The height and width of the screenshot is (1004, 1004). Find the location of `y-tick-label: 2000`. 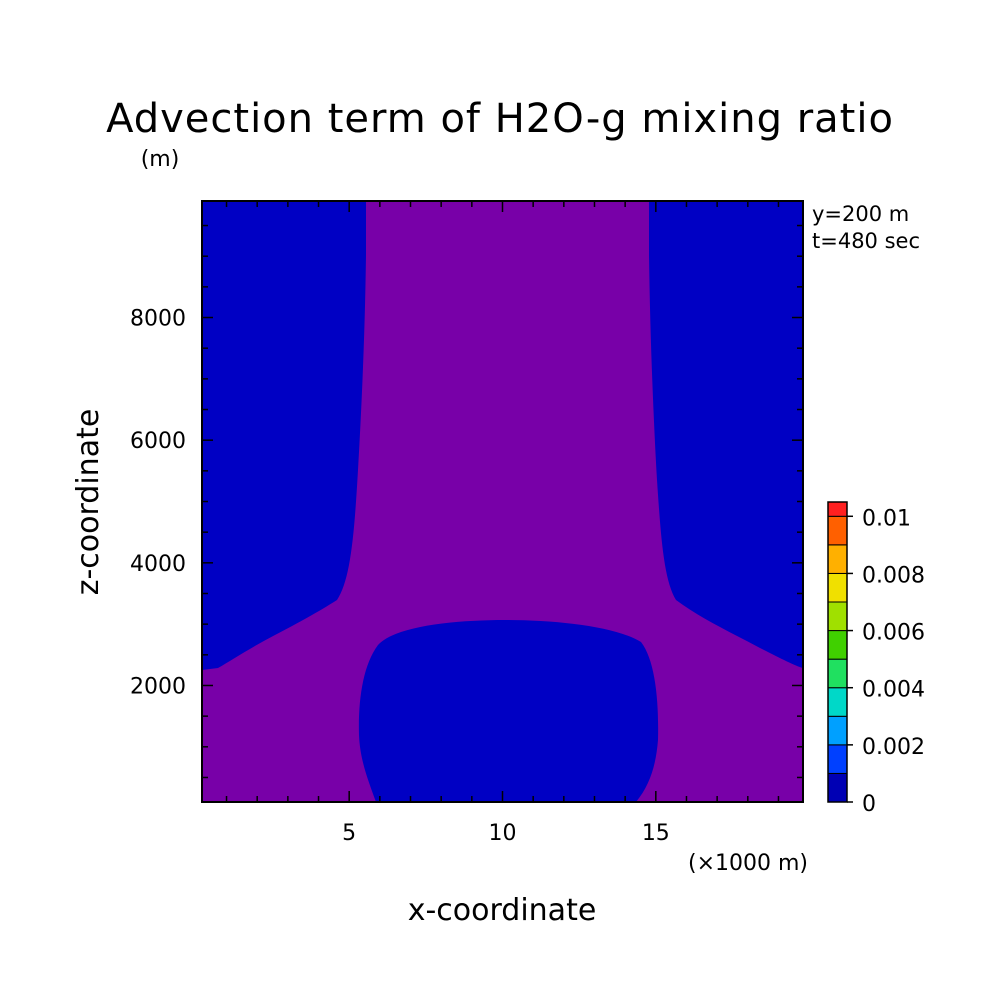

y-tick-label: 2000 is located at coordinates (158, 686).